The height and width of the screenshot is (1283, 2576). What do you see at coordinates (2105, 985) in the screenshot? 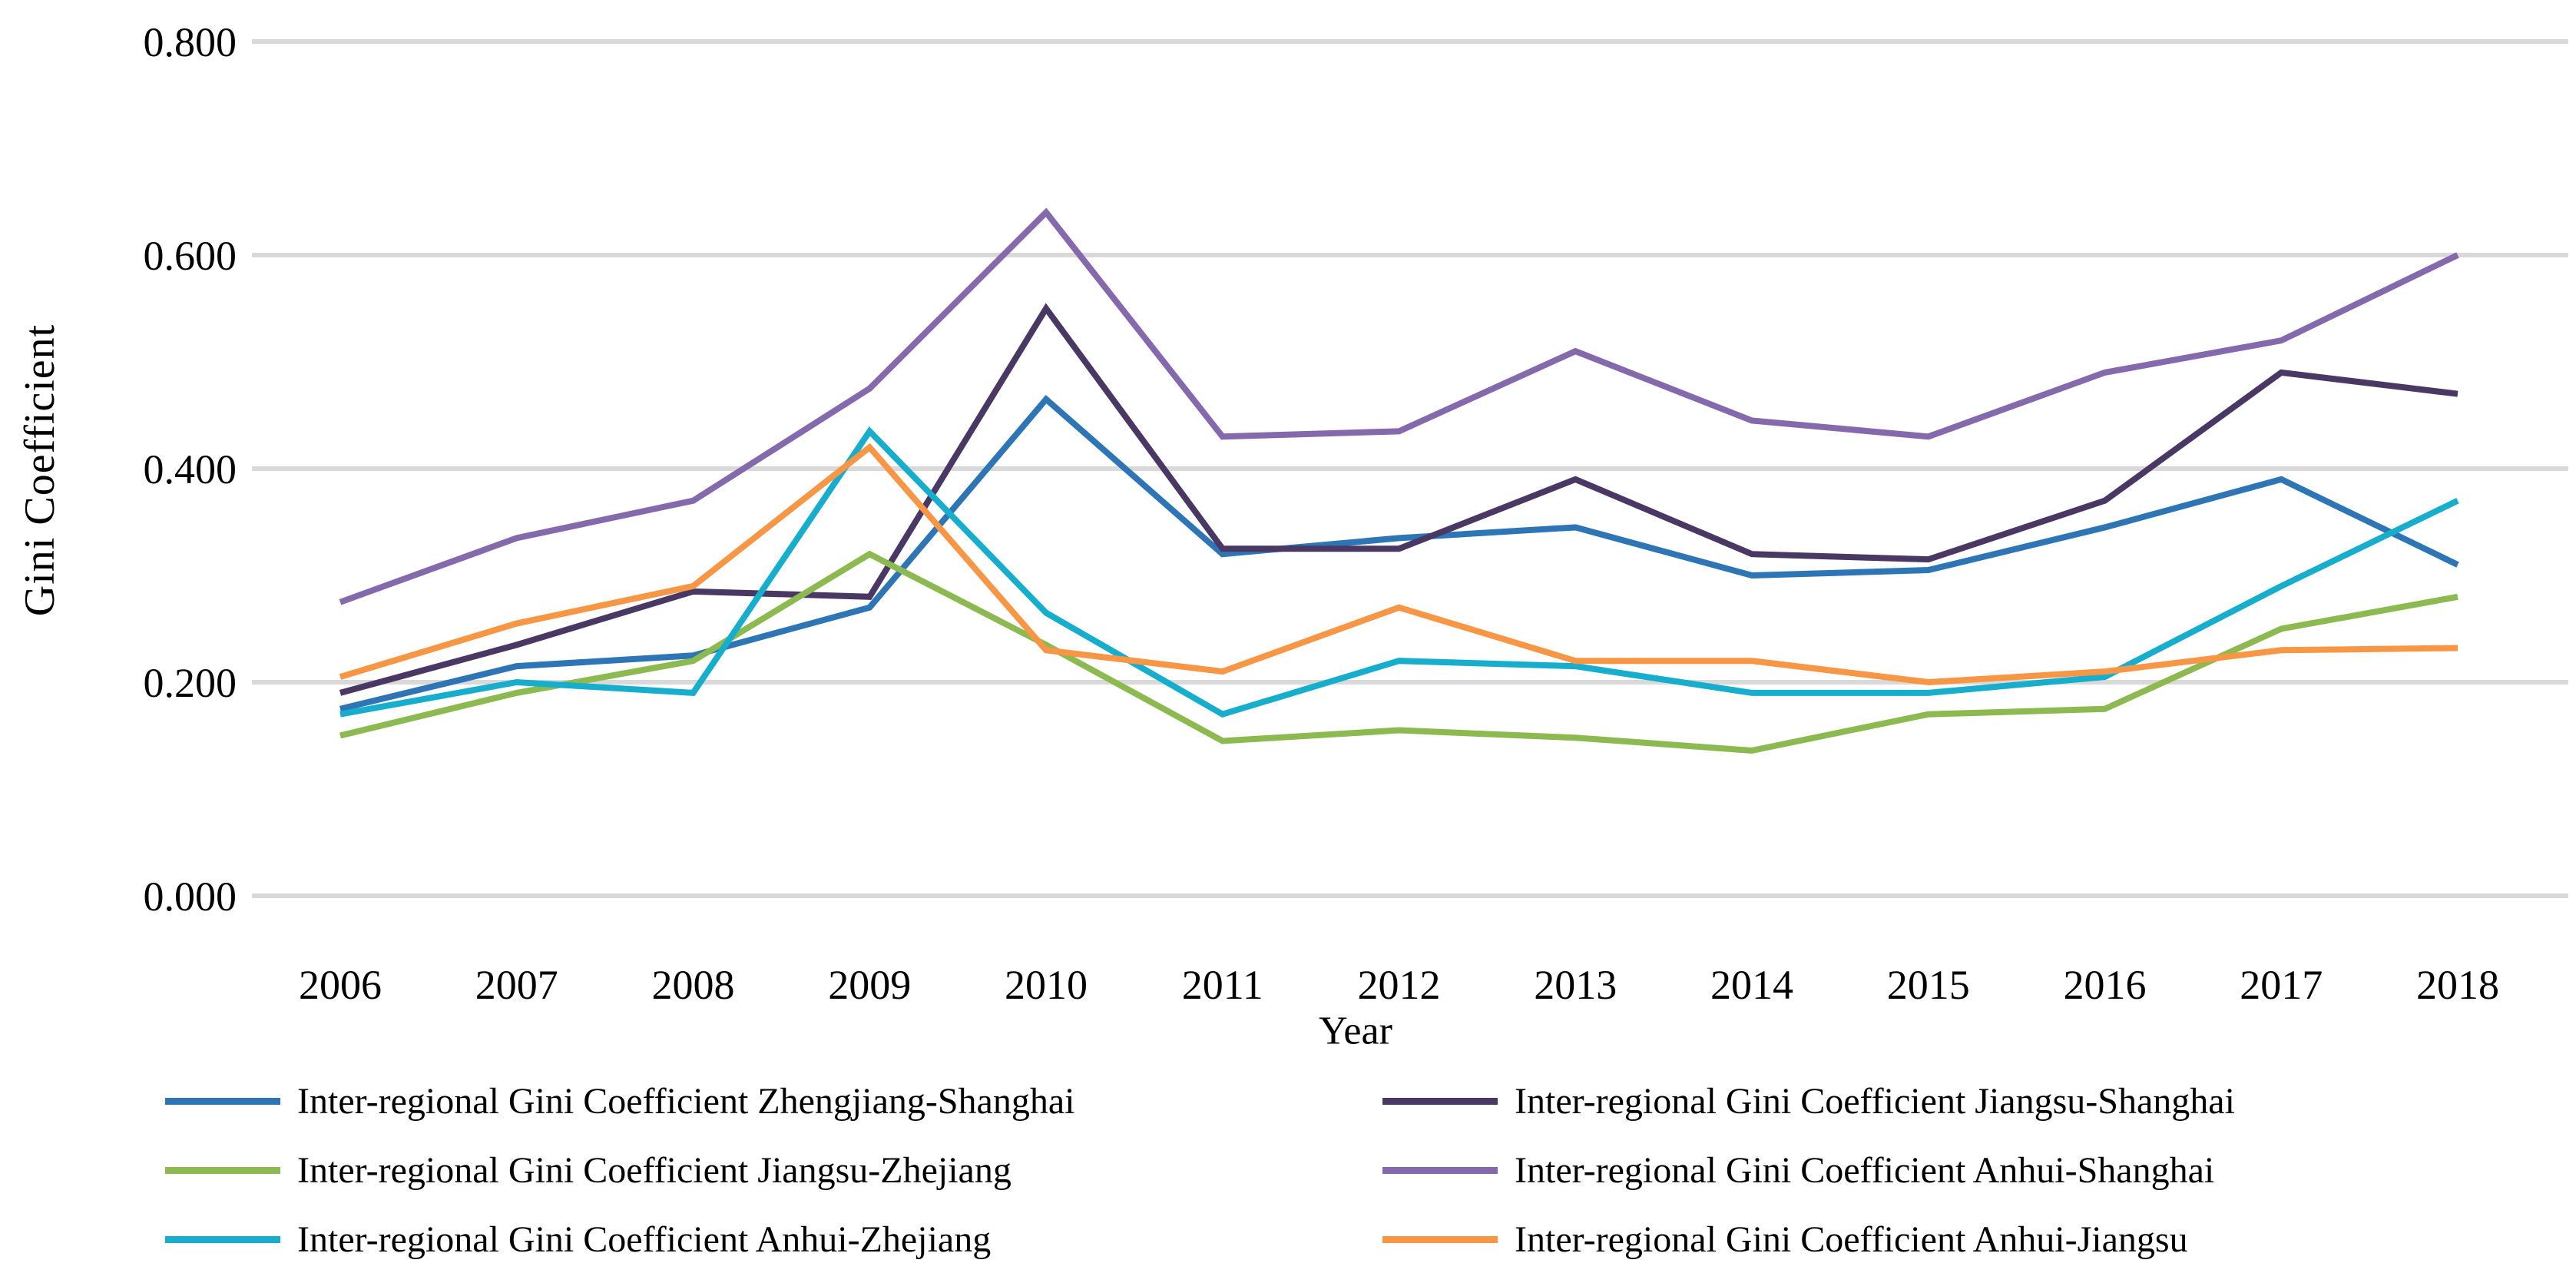
I see `x-axis-tick-label: 2016` at bounding box center [2105, 985].